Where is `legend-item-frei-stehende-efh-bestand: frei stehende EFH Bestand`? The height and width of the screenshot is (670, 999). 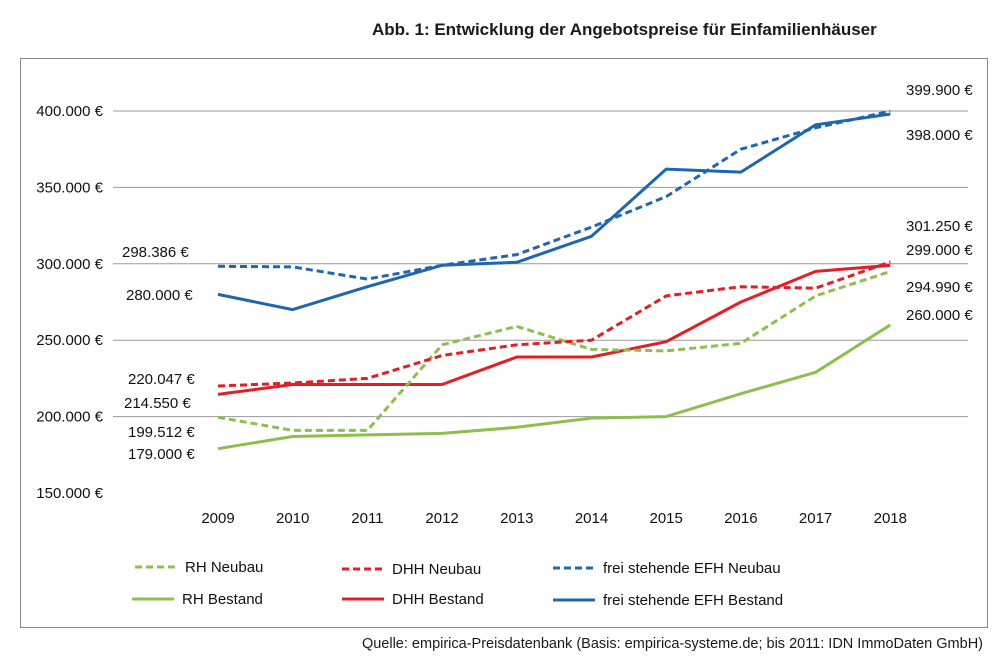
legend-item-frei-stehende-efh-bestand: frei stehende EFH Bestand is located at coordinates (668, 600).